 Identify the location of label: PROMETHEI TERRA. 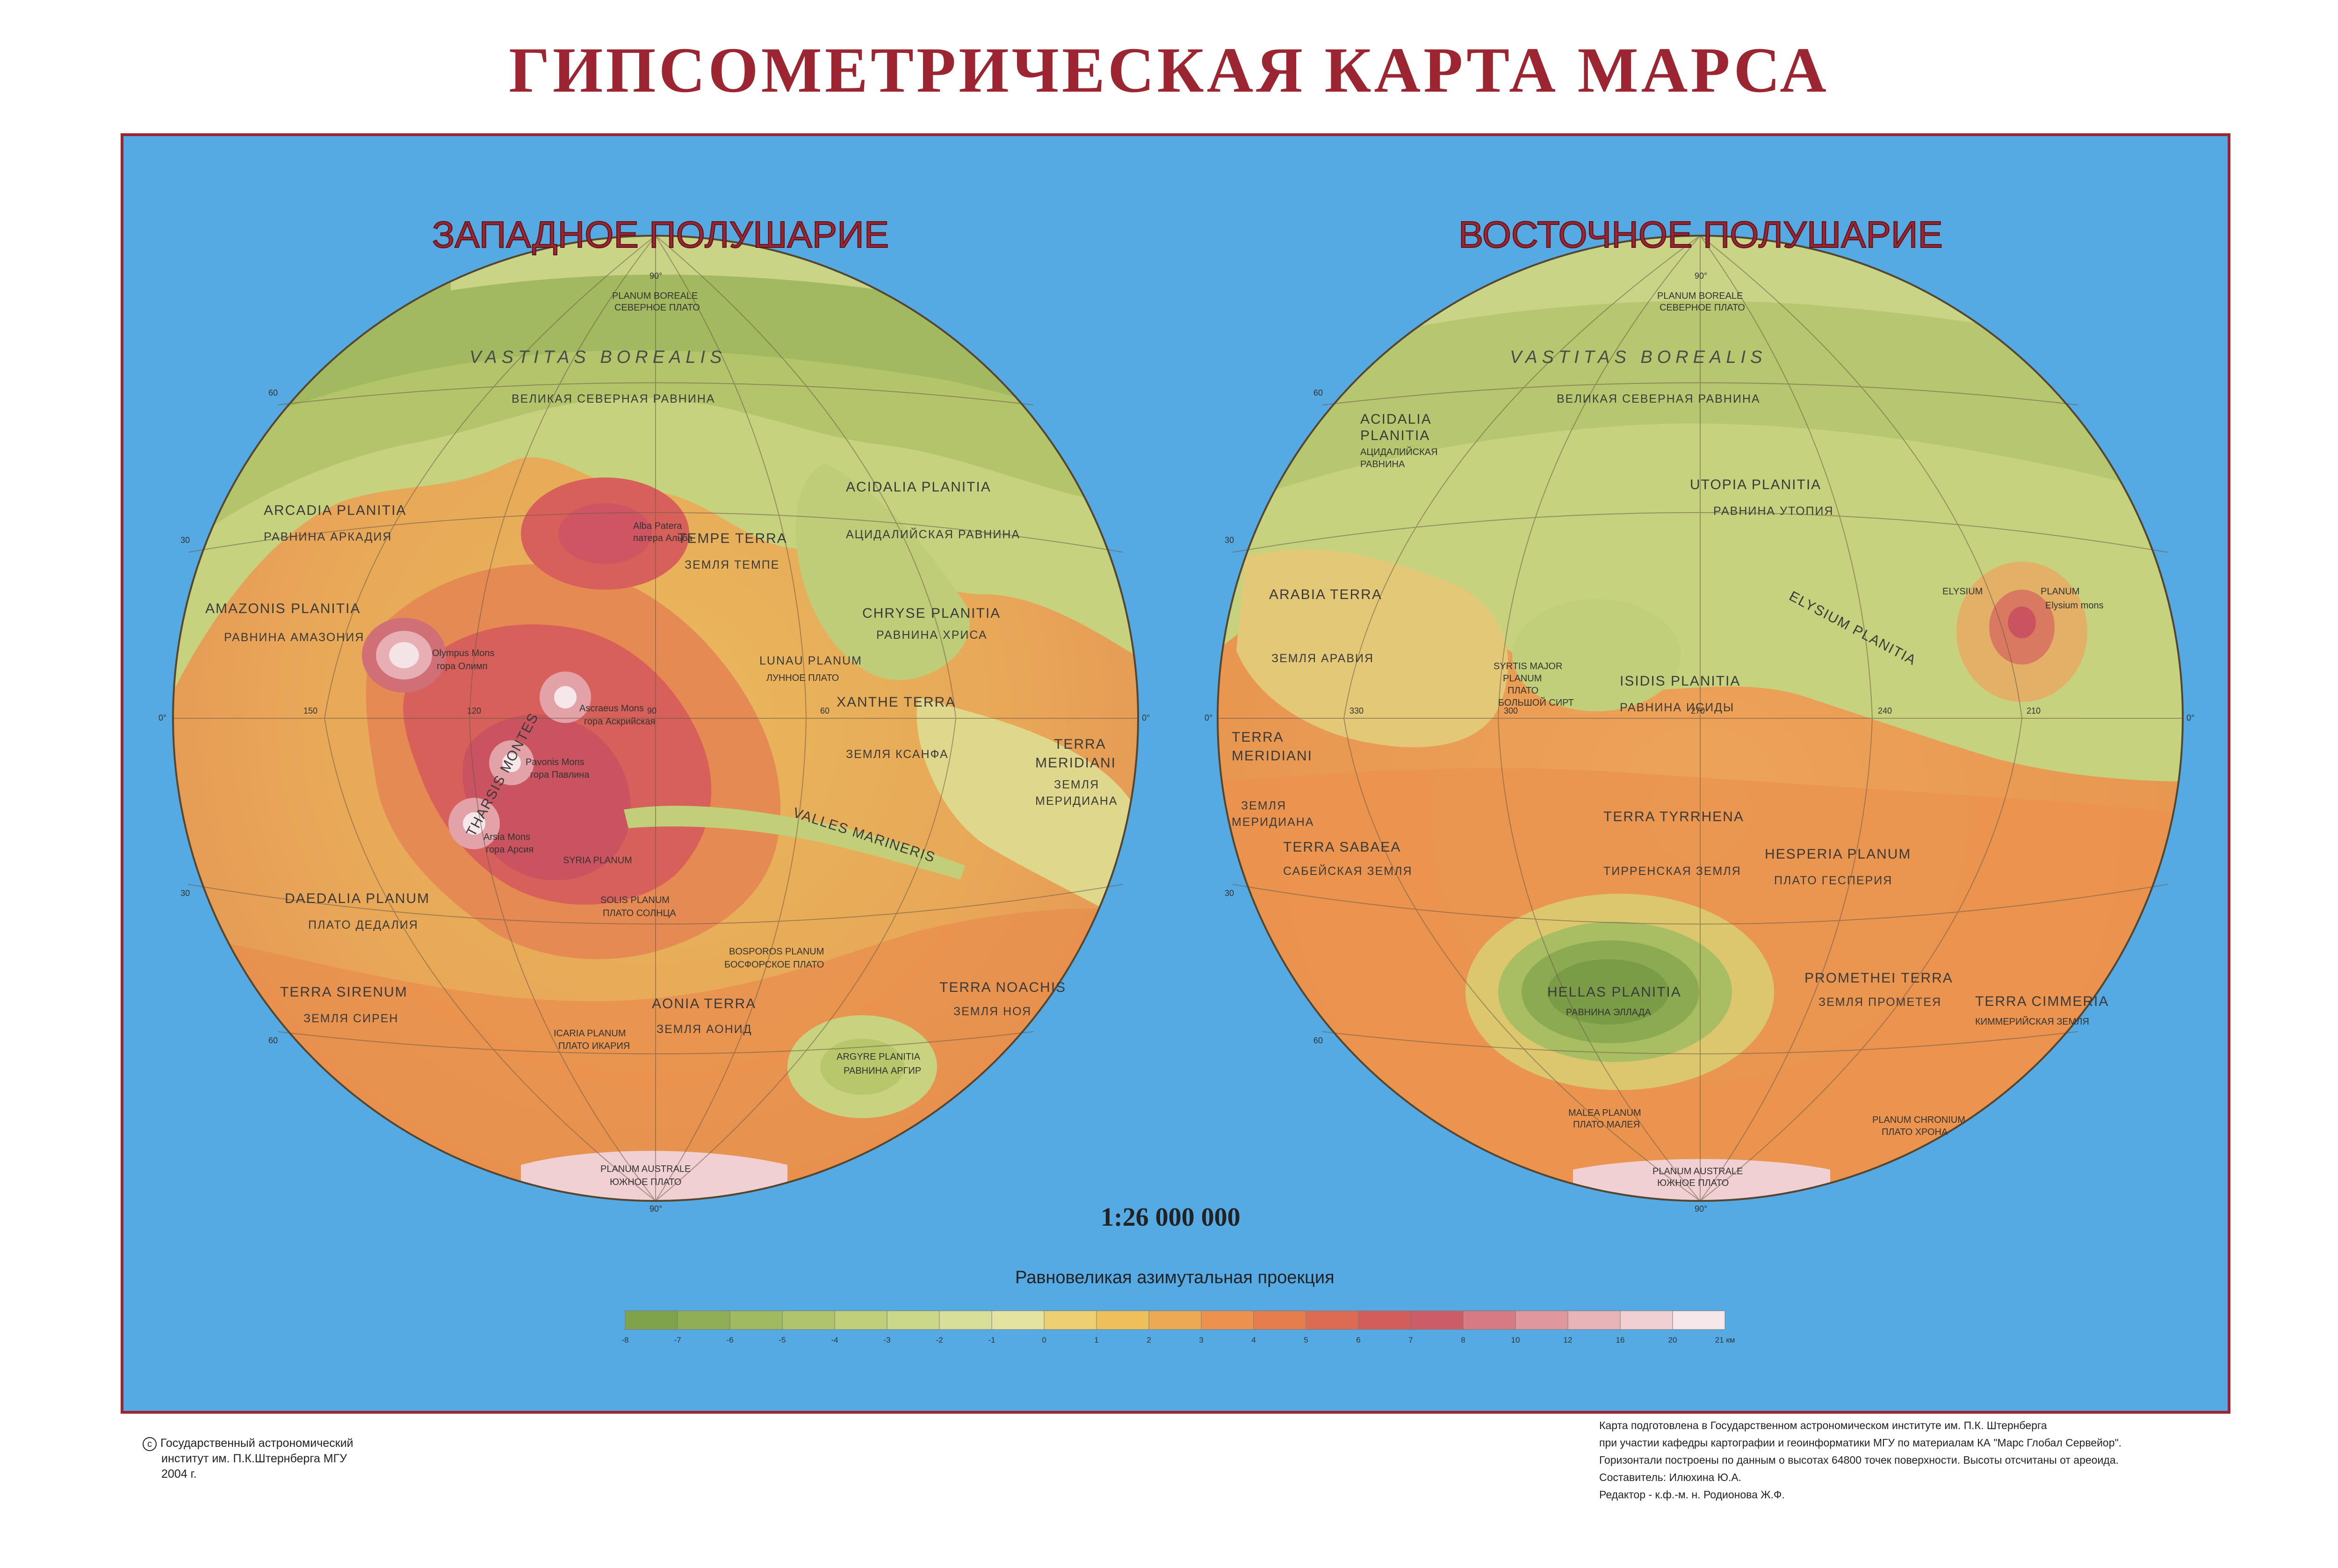
(1879, 978).